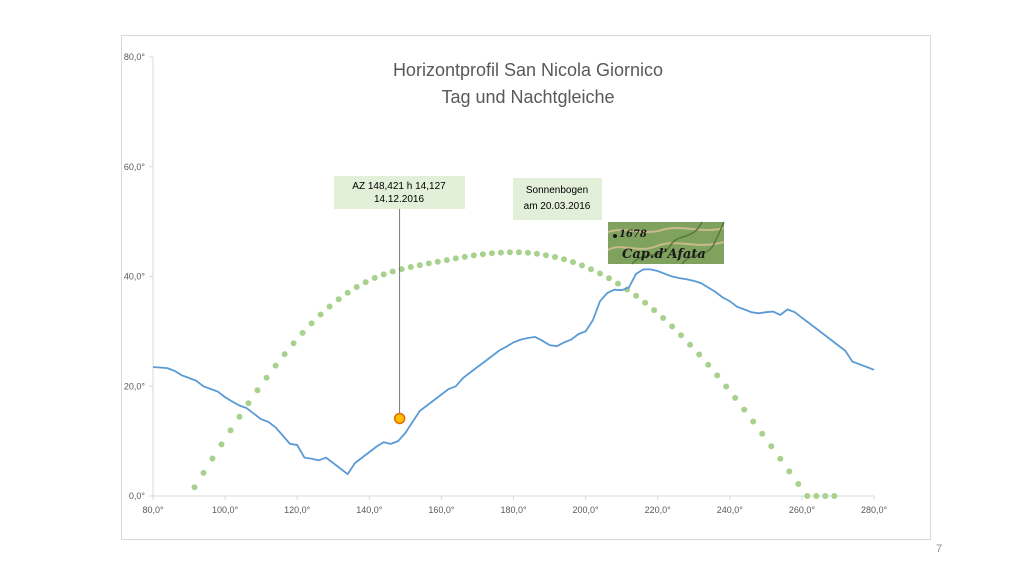  What do you see at coordinates (441, 510) in the screenshot?
I see `x-tick-label: 160,0°` at bounding box center [441, 510].